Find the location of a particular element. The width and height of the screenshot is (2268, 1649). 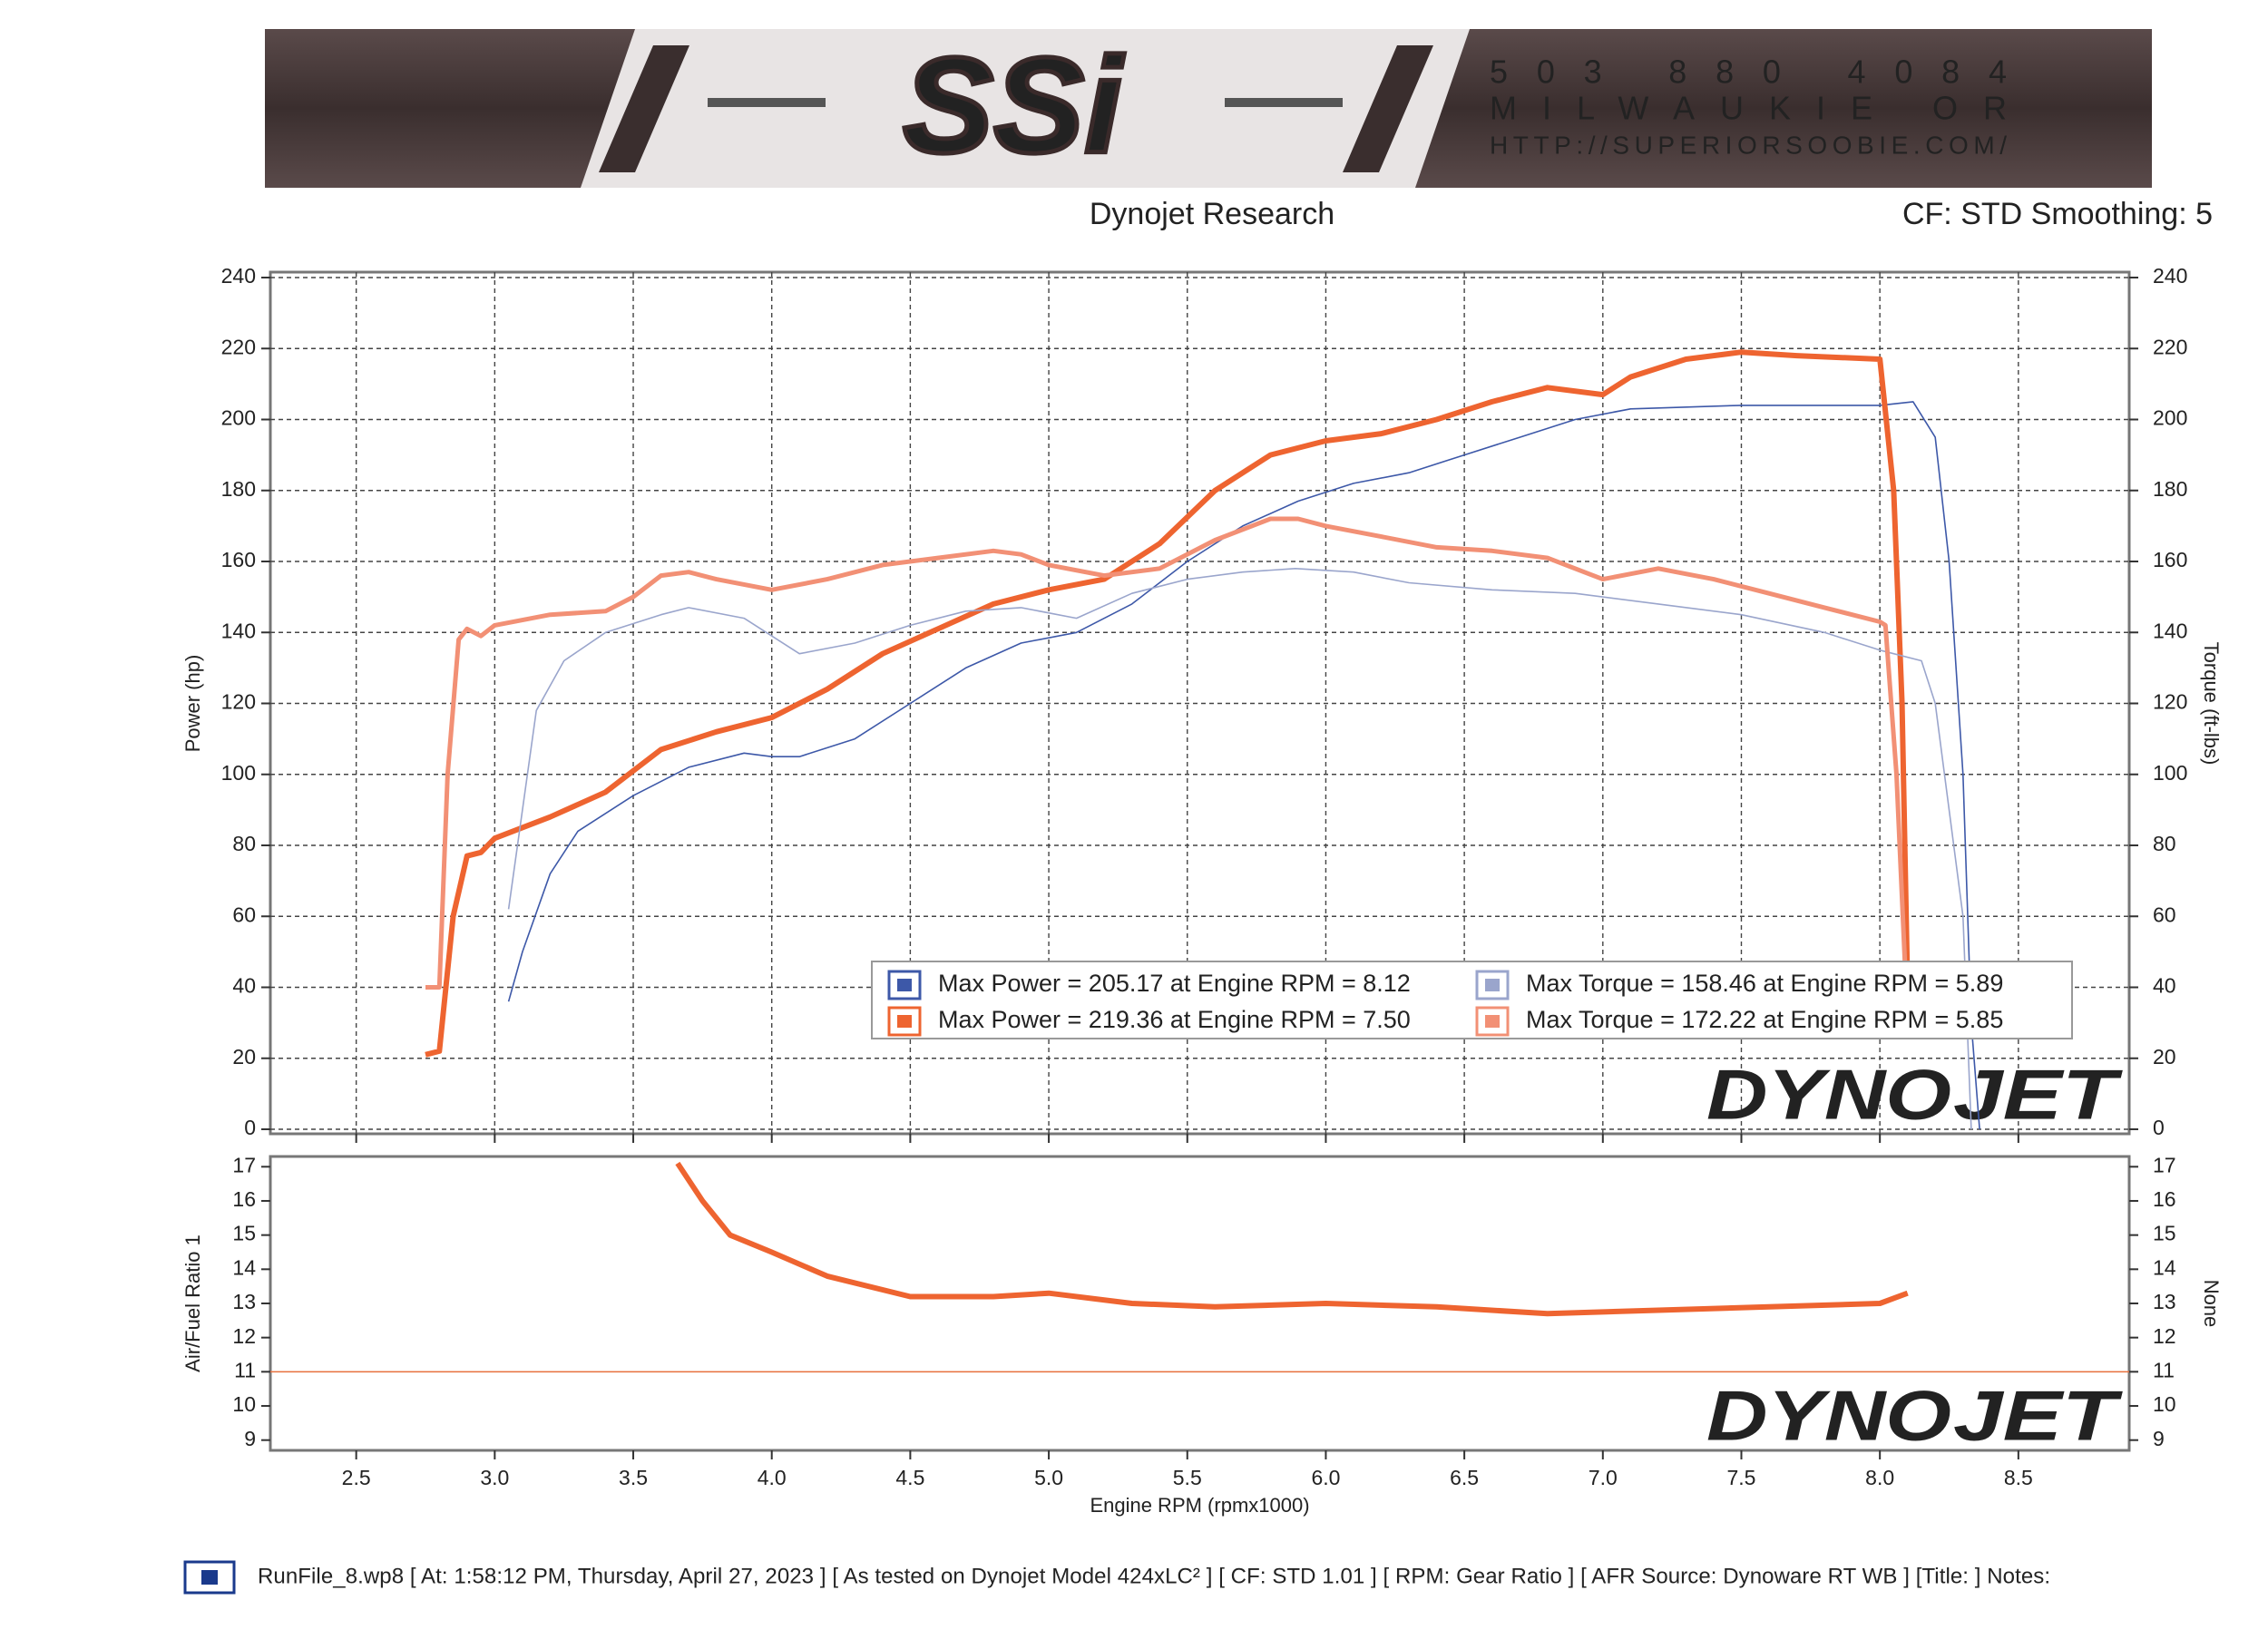

y2-tick-label: 180 is located at coordinates (2170, 489).